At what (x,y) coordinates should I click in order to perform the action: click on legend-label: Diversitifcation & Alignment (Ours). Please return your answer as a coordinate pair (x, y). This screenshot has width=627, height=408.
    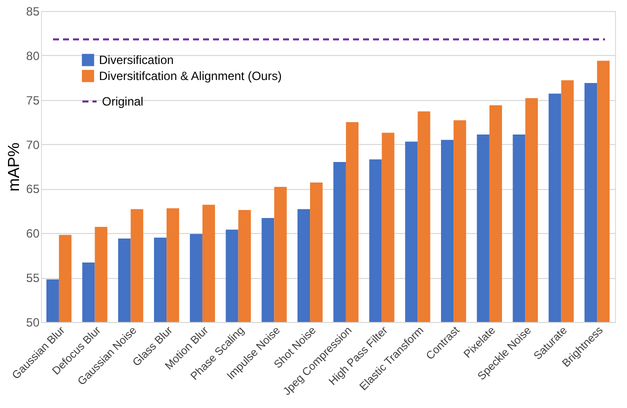
    Looking at the image, I should click on (190, 76).